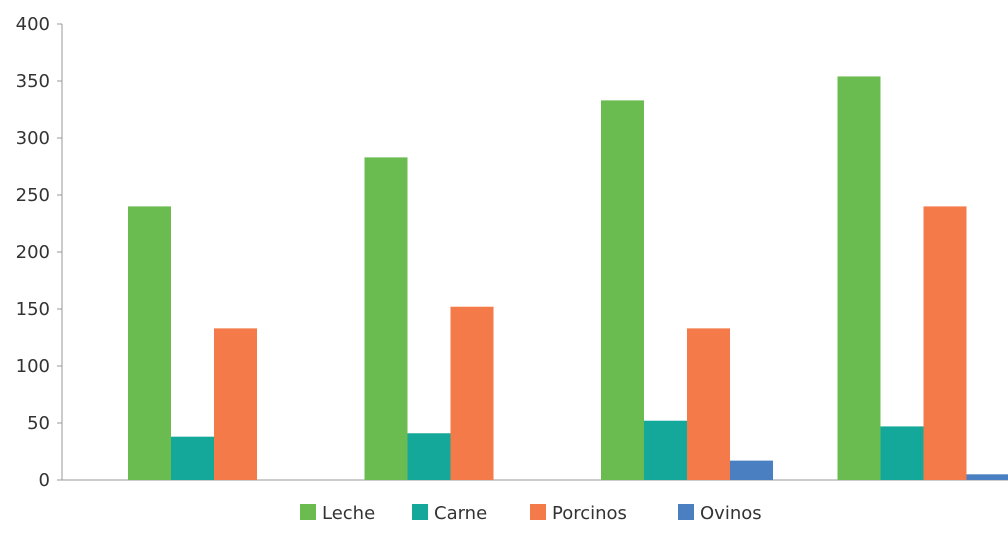 This screenshot has height=550, width=1008. What do you see at coordinates (460, 513) in the screenshot?
I see `legend-label: Carne` at bounding box center [460, 513].